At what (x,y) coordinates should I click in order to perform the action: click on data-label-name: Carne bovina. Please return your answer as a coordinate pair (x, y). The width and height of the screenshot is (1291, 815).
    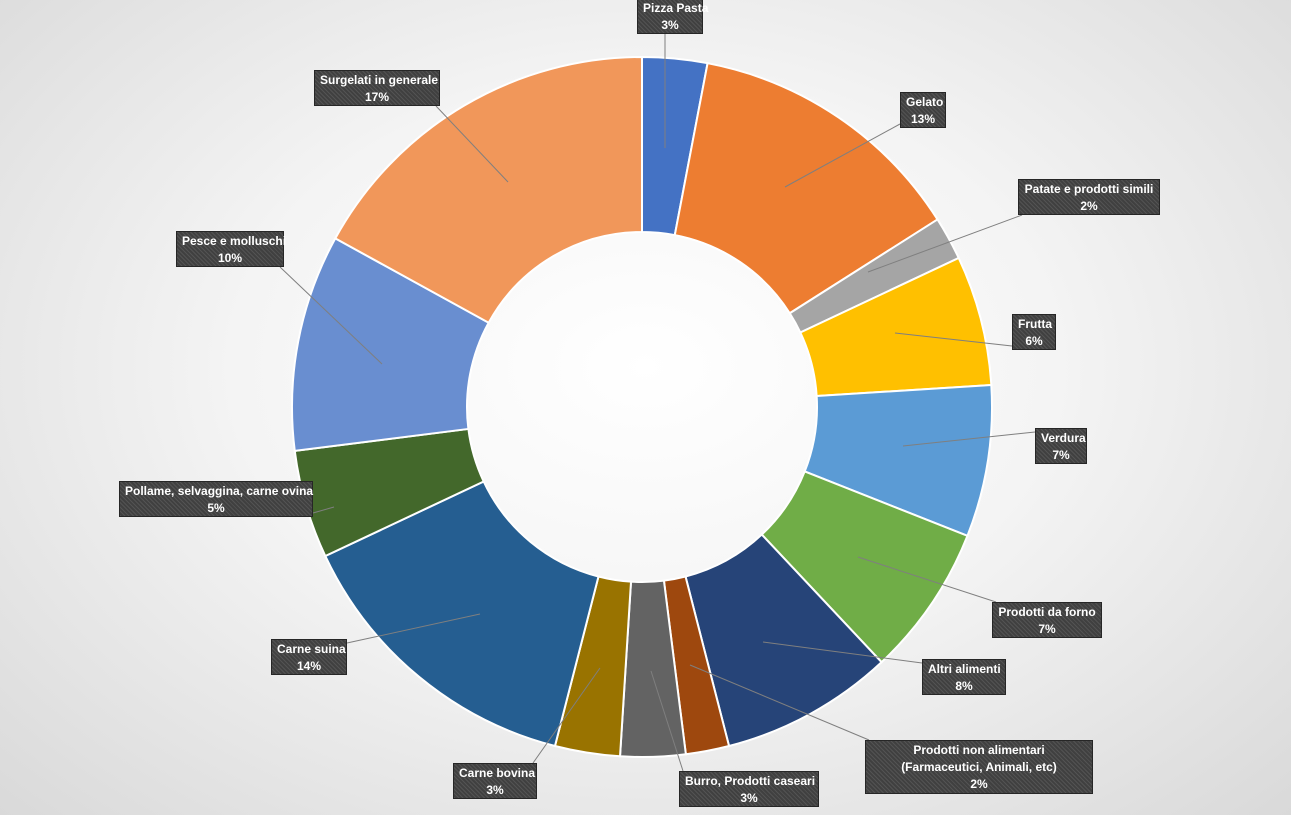
    Looking at the image, I should click on (497, 773).